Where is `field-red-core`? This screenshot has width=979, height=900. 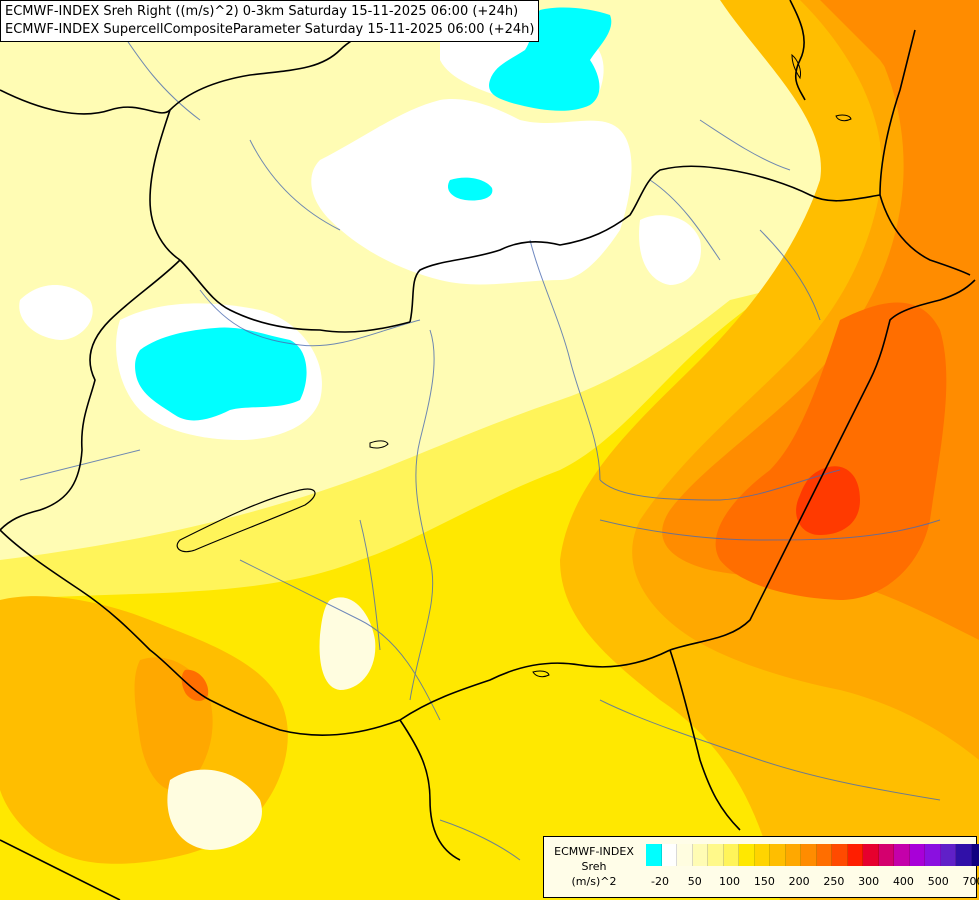
field-red-core is located at coordinates (828, 500).